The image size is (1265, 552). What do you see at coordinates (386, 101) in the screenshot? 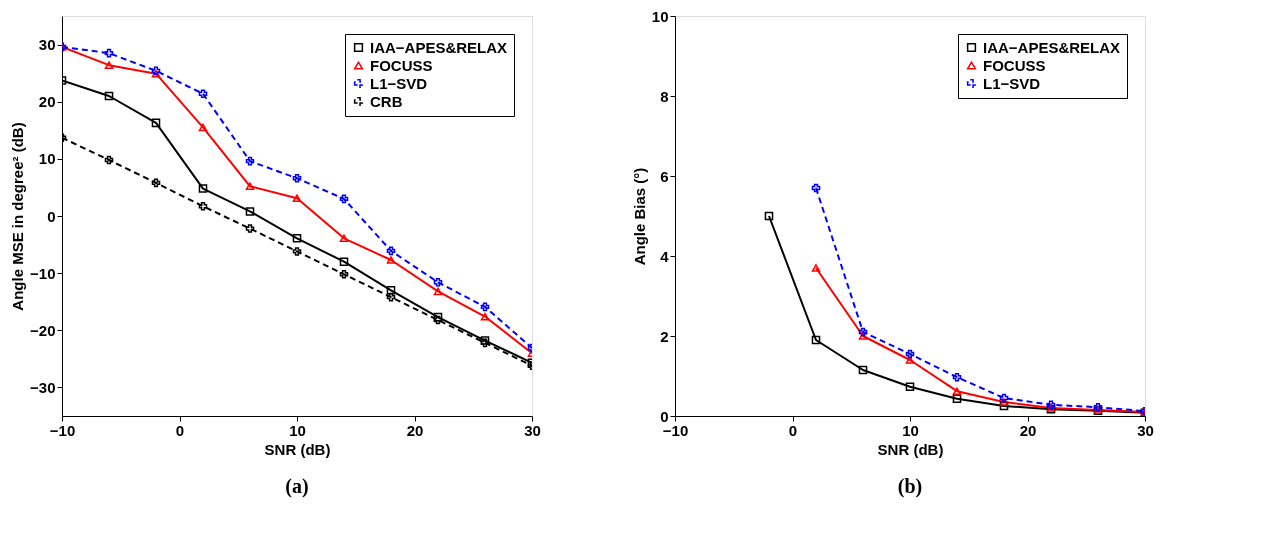
I see `legend-label: CRB` at bounding box center [386, 101].